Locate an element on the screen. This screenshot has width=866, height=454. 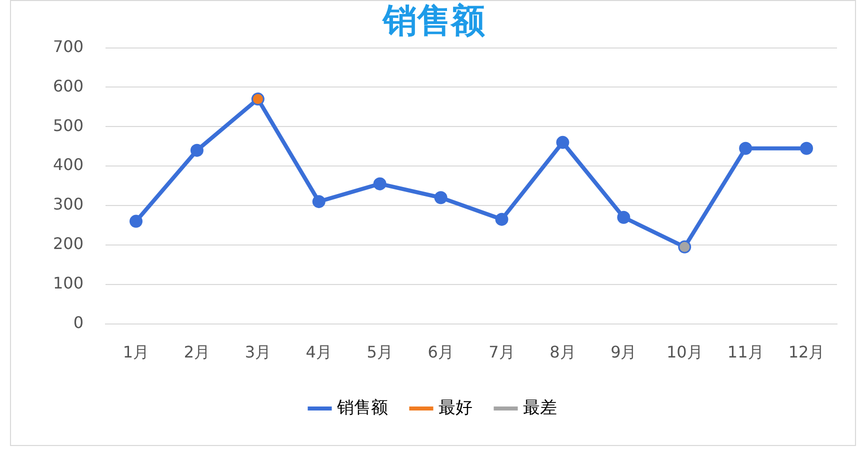
y-tick-label: 400 is located at coordinates (68, 164).